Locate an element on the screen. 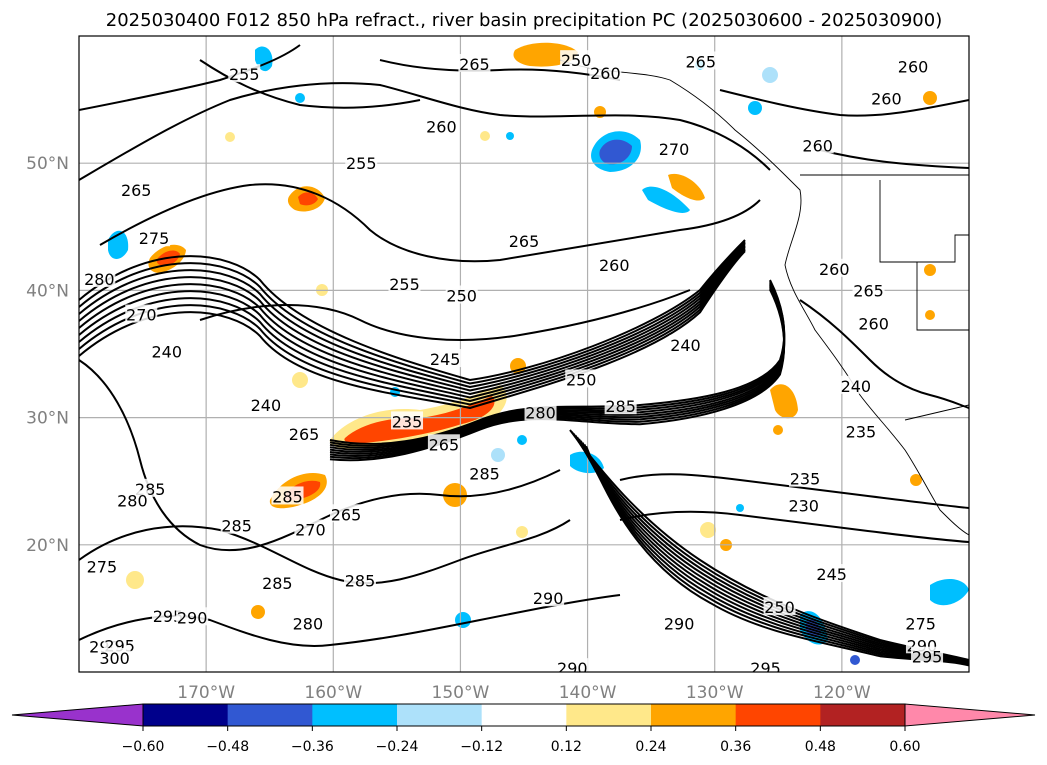  colorbar-extend-max is located at coordinates (970, 715).